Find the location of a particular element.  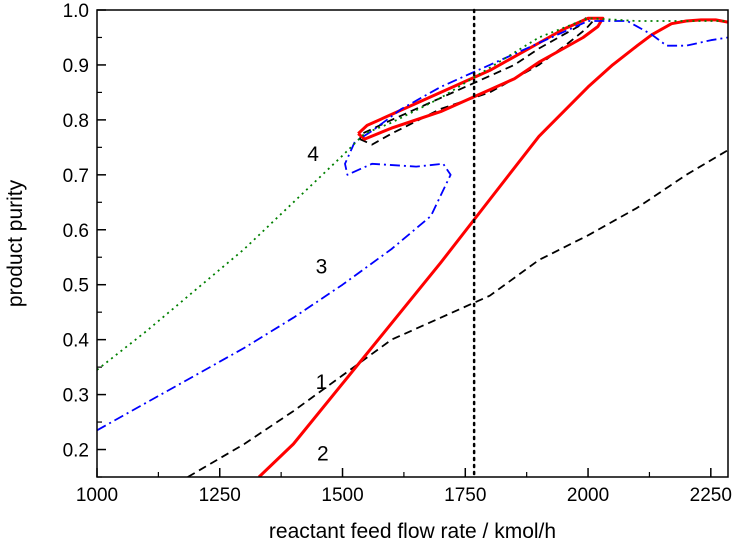

x-tick-label: 1750 is located at coordinates (465, 495).